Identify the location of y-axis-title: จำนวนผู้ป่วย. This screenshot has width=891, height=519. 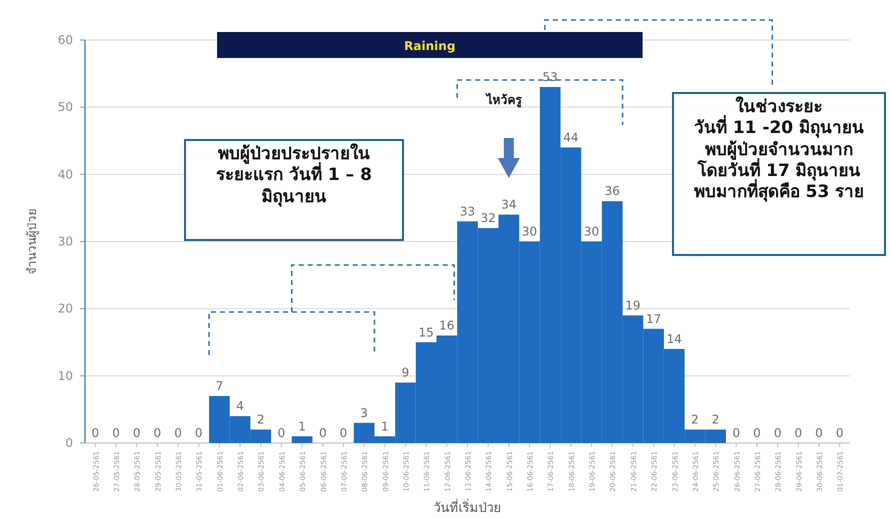
(32, 241).